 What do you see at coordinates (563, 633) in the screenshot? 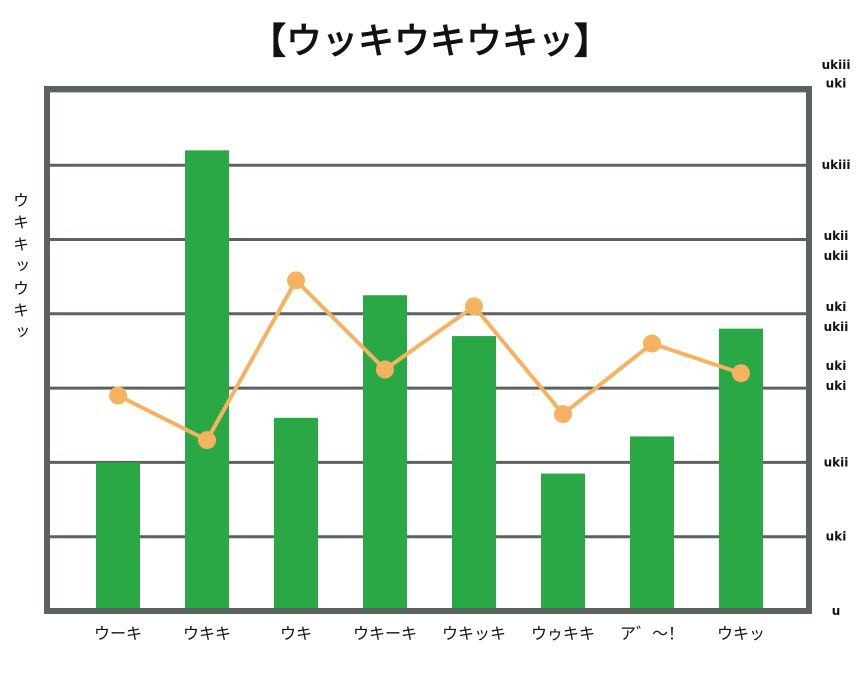
I see `x-tick-label: ウゥキキ` at bounding box center [563, 633].